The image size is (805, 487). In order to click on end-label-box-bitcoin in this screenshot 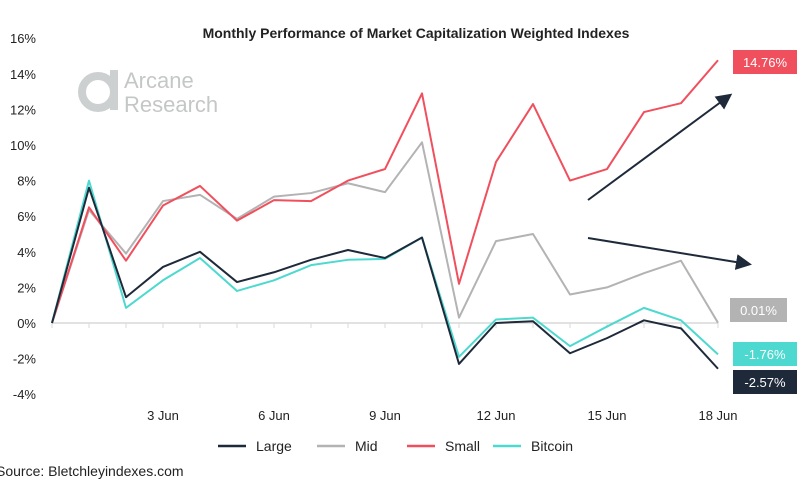, I will do `click(765, 354)`.